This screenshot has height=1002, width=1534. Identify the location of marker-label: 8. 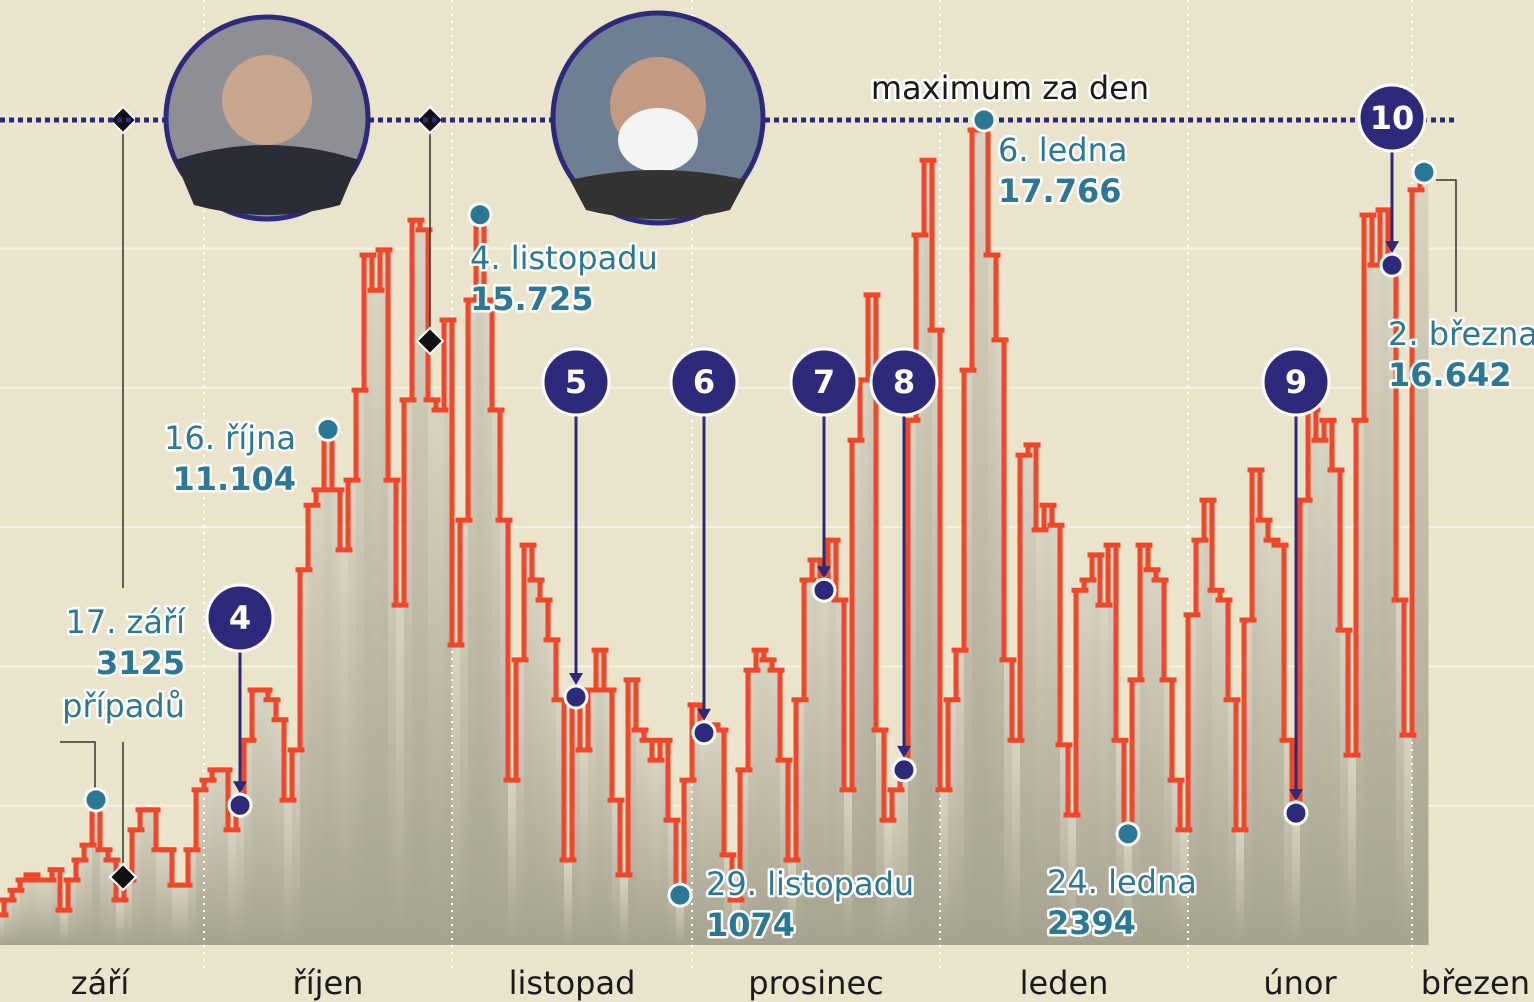
(904, 382).